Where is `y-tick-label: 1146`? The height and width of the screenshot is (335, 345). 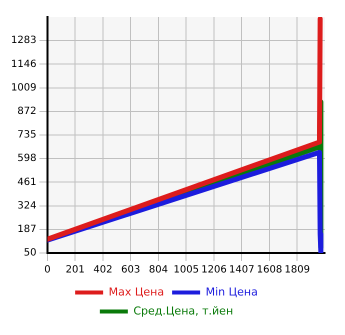 y-tick-label: 1146 is located at coordinates (23, 64).